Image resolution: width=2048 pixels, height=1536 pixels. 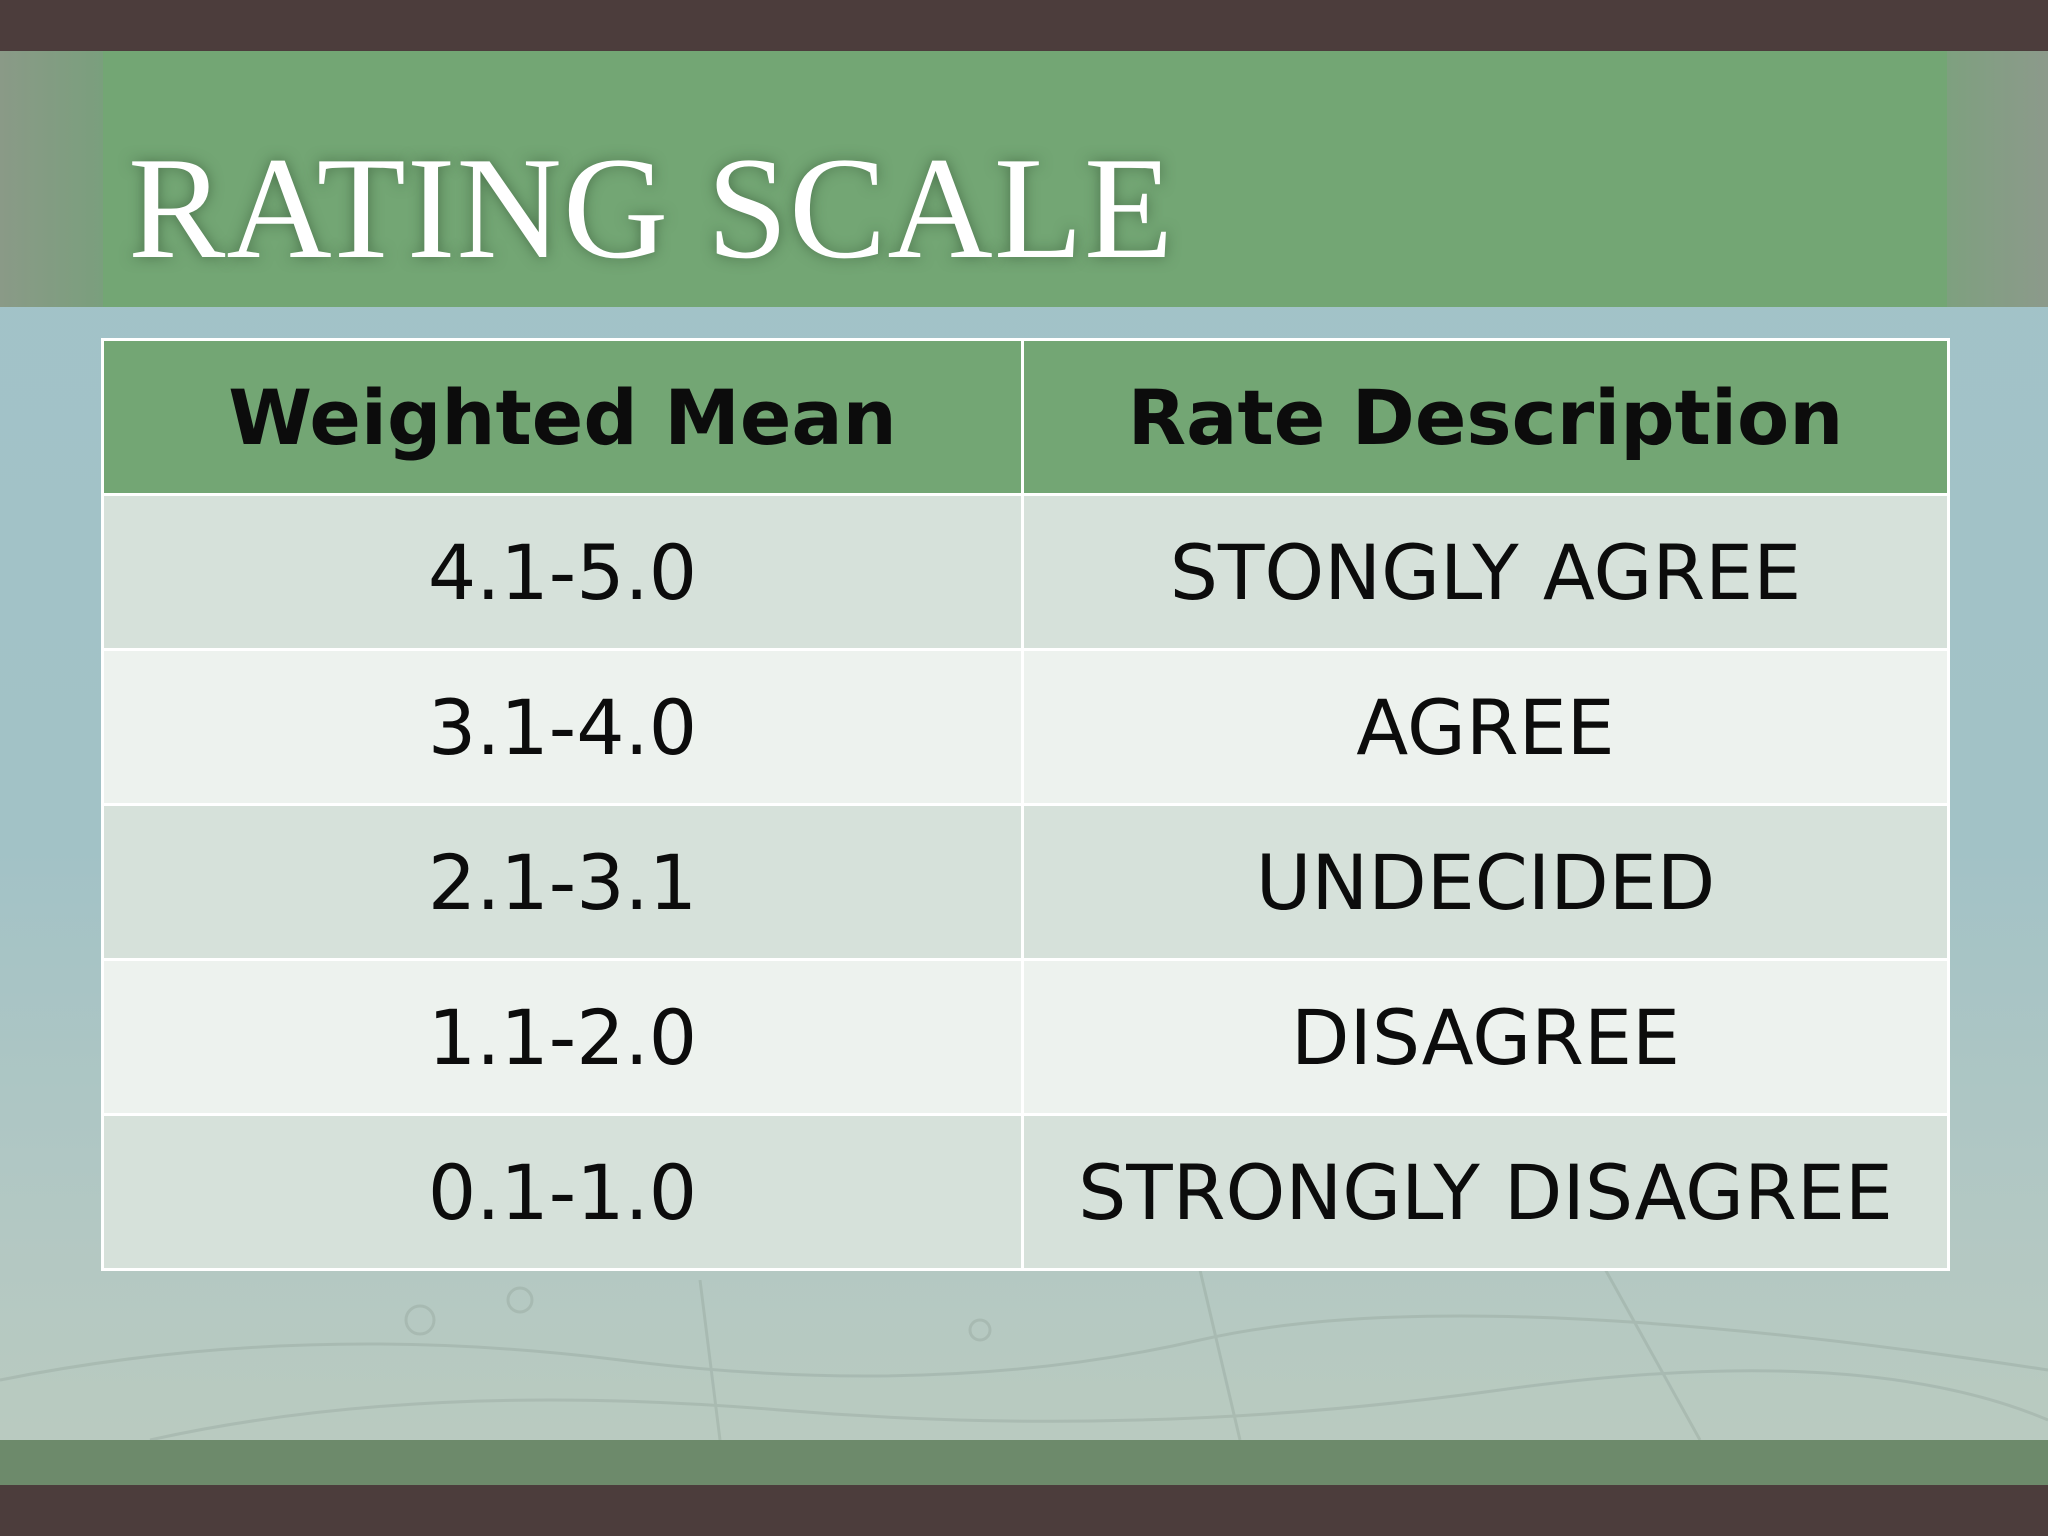 What do you see at coordinates (651, 208) in the screenshot?
I see `slide-title: RATING SCALE` at bounding box center [651, 208].